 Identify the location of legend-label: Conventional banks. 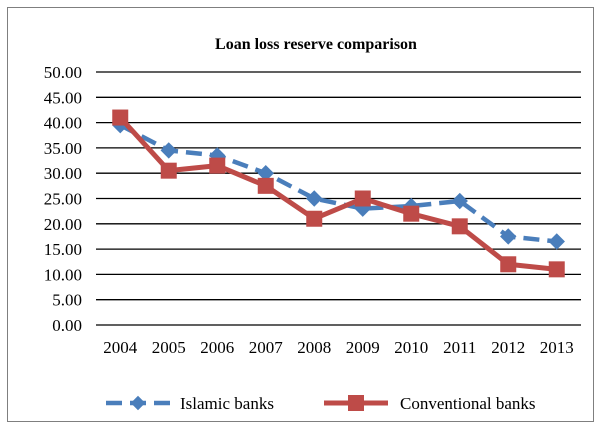
(468, 403).